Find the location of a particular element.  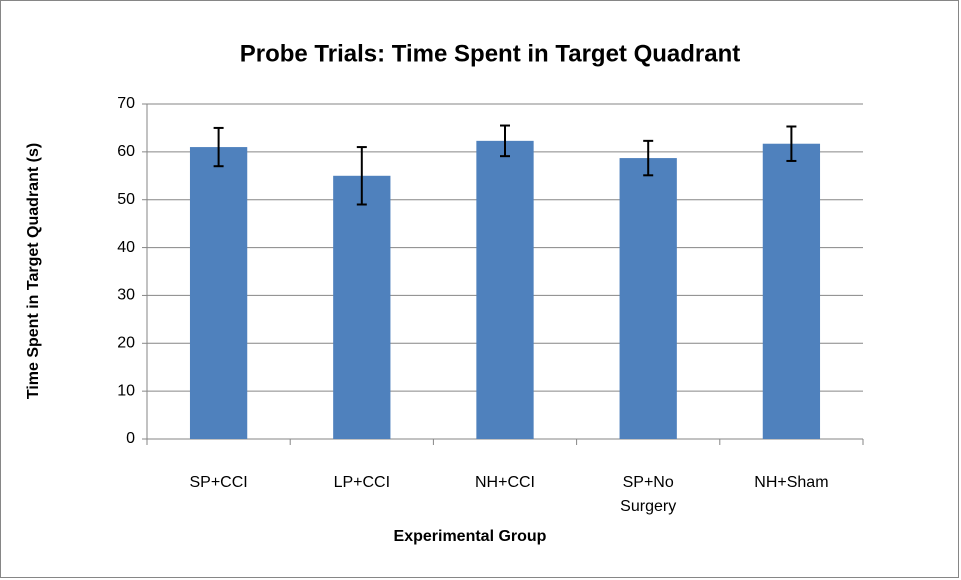

y-tick-label: 30 is located at coordinates (126, 295).